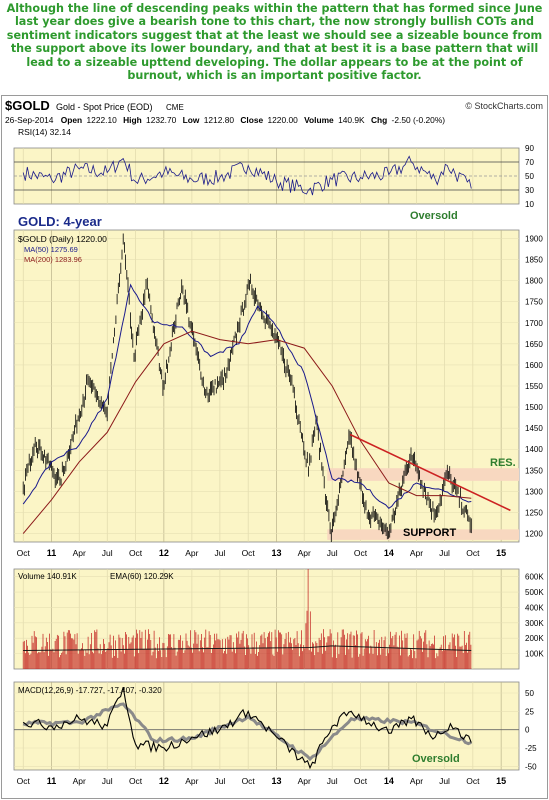 The width and height of the screenshot is (549, 800). I want to click on macd-legend: MACD(12,26,9) -17.727, -17.407, -0.320, so click(90, 690).